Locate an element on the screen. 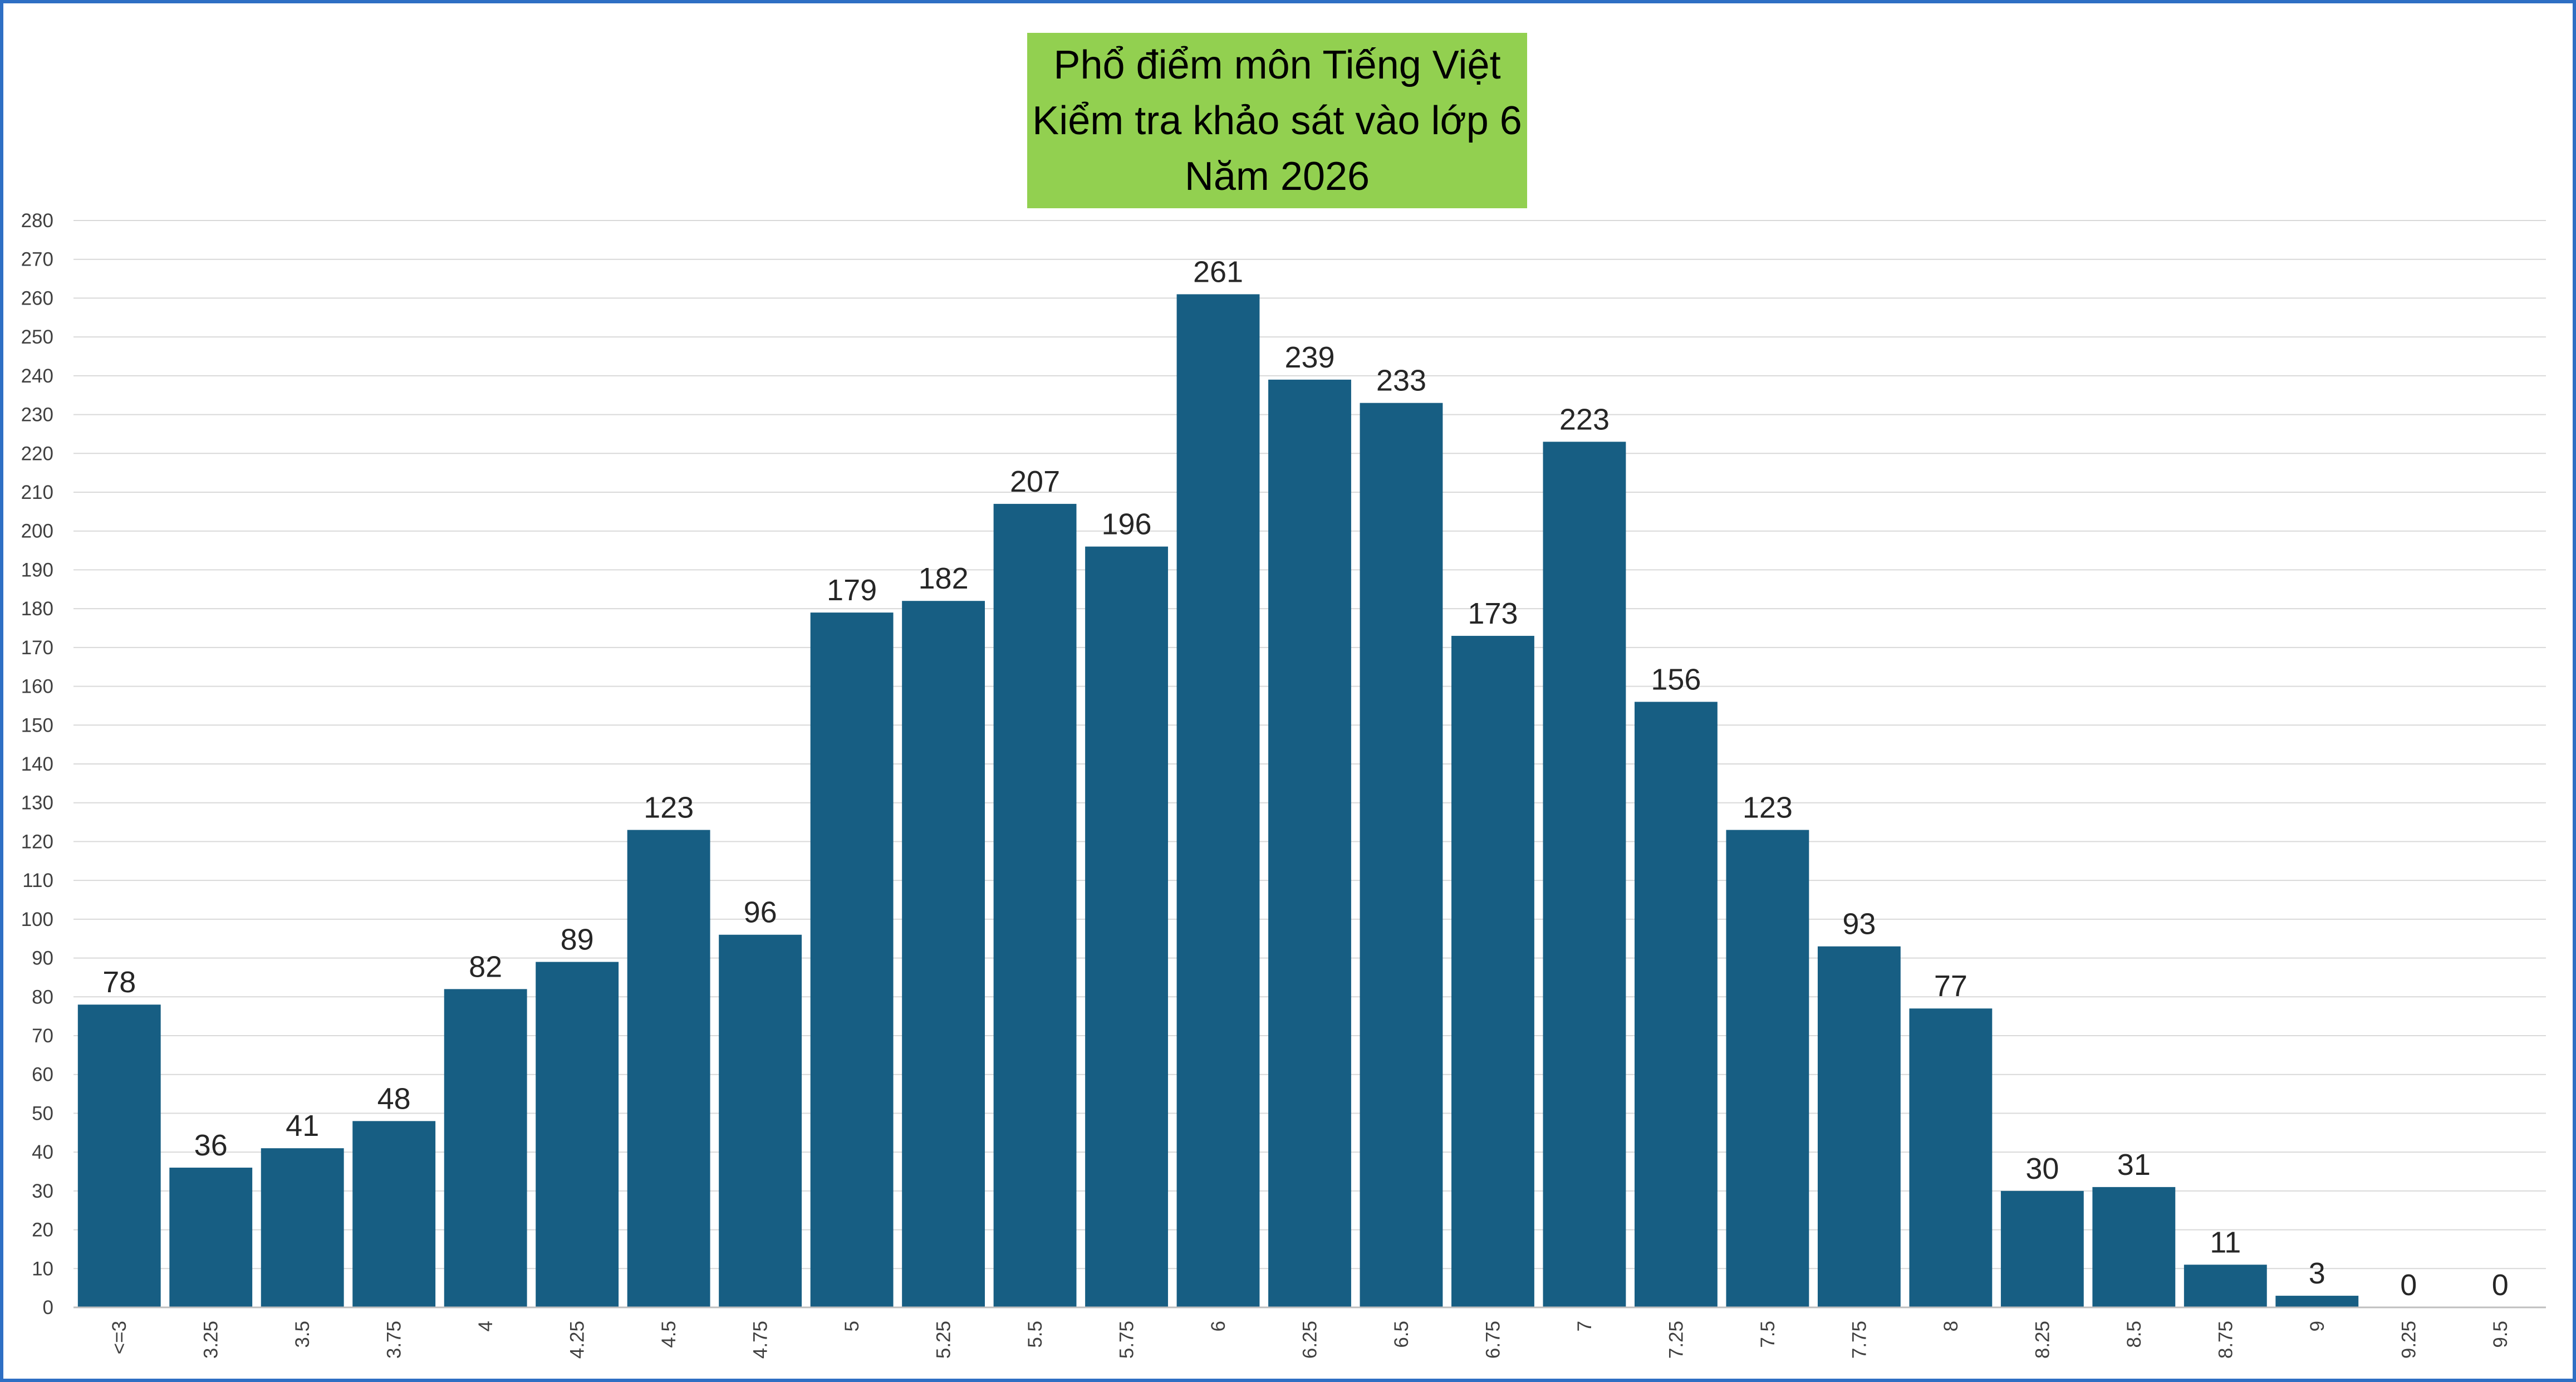 This screenshot has height=1382, width=2576. data-label: 173 is located at coordinates (1493, 613).